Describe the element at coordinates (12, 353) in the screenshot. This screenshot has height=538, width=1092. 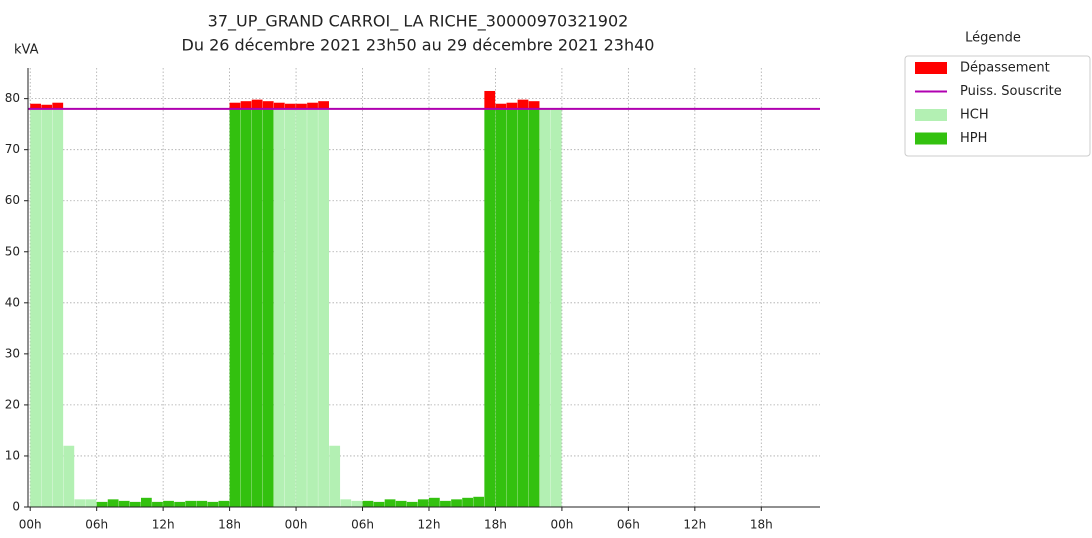
I see `y-tick-label: 30` at that location.